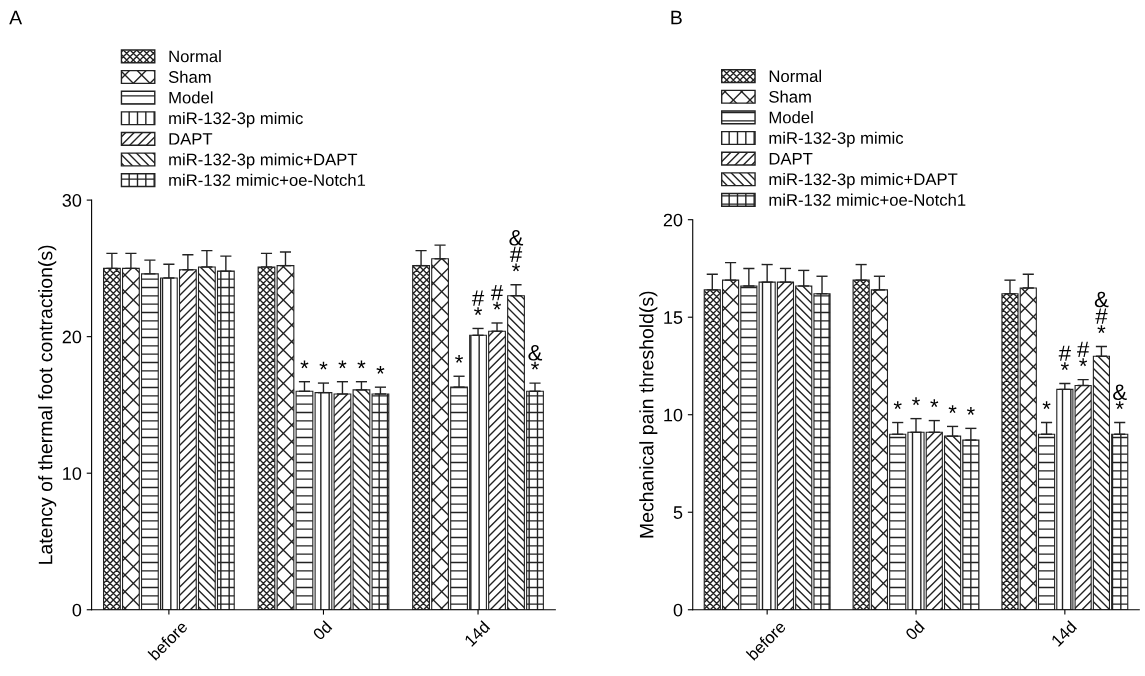  I want to click on y-axis-title: Mechanical pain threshold(s), so click(648, 414).